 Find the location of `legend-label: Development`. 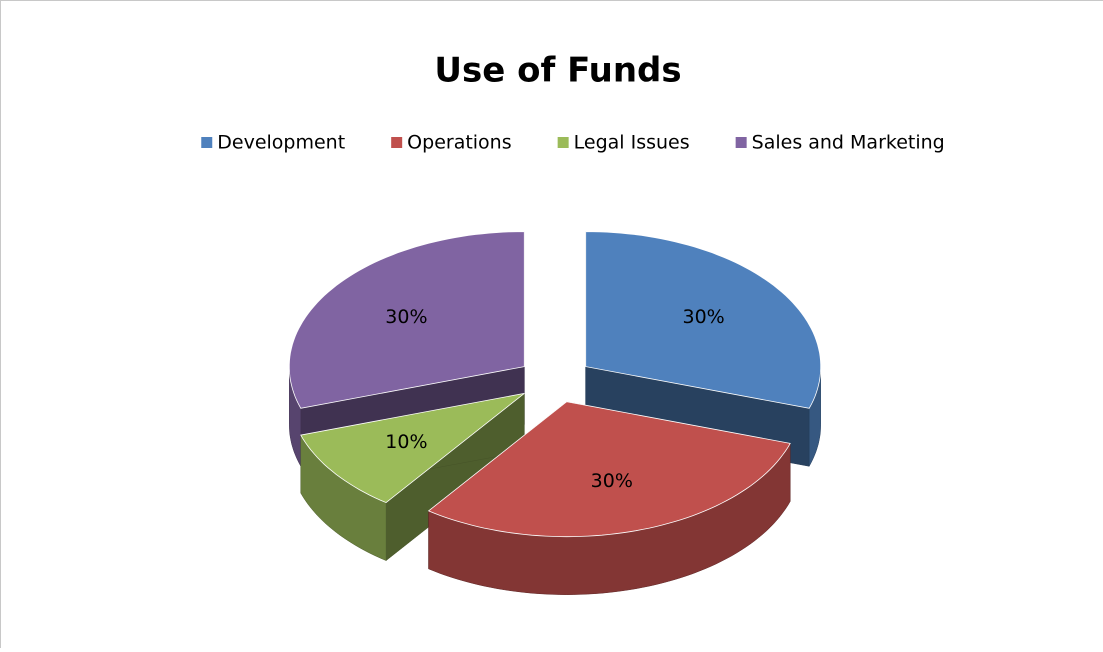

legend-label: Development is located at coordinates (281, 143).